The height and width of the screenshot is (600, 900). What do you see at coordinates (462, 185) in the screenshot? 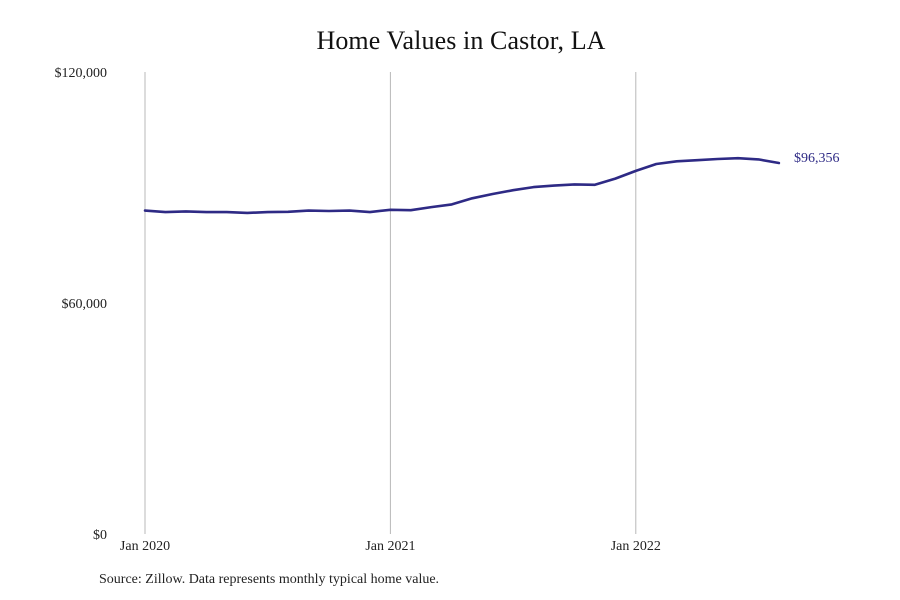
I see `series-line` at bounding box center [462, 185].